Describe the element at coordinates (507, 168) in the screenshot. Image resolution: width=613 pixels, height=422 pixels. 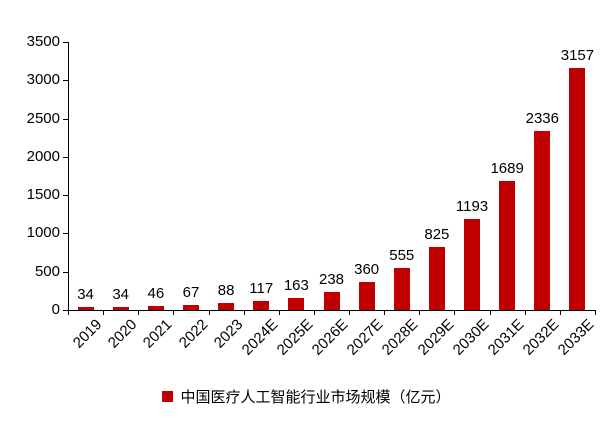
I see `bar-value-label: 1689` at that location.